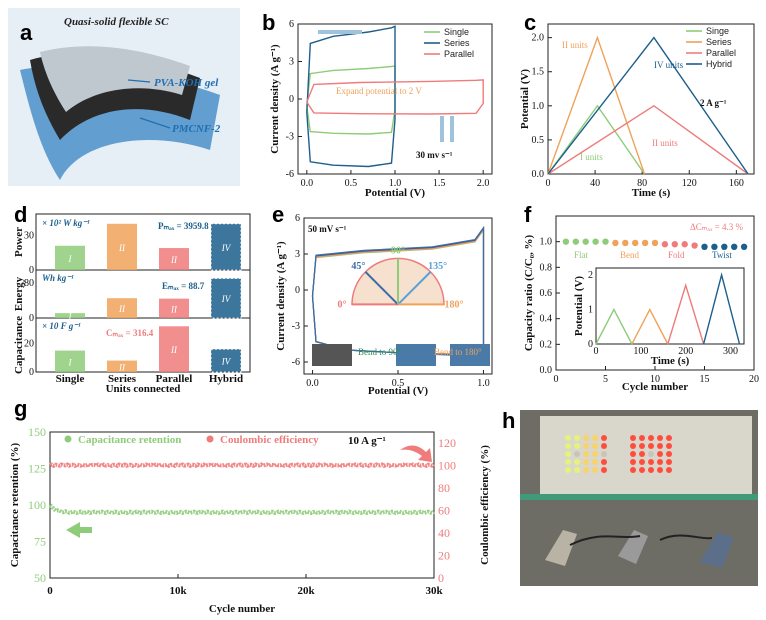 Image resolution: width=766 pixels, height=620 pixels. What do you see at coordinates (70, 259) in the screenshot?
I see `bar-unit-label: I` at bounding box center [70, 259].